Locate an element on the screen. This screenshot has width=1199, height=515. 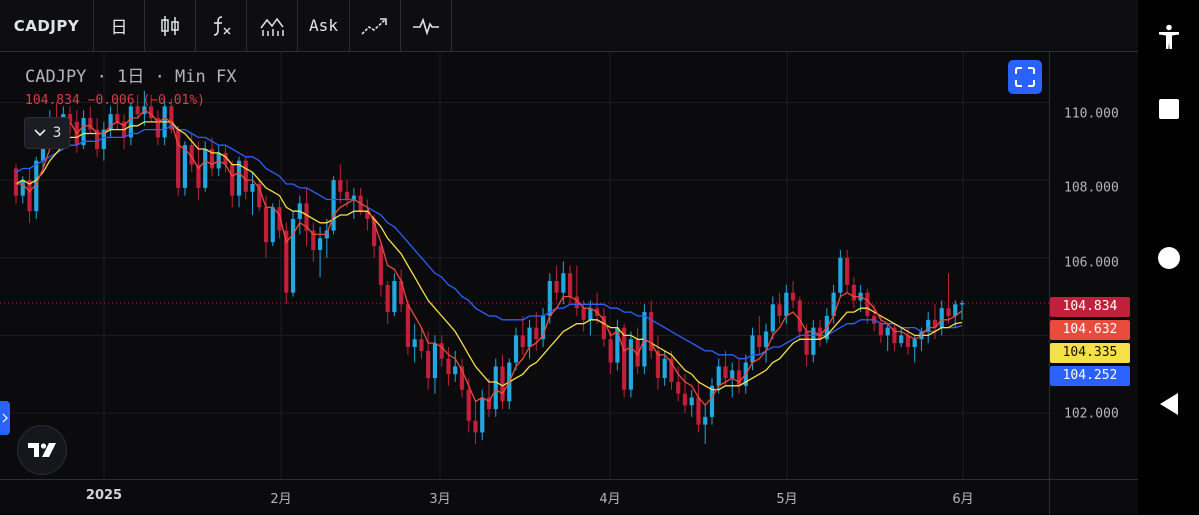
circle-icon is located at coordinates (1168, 258).